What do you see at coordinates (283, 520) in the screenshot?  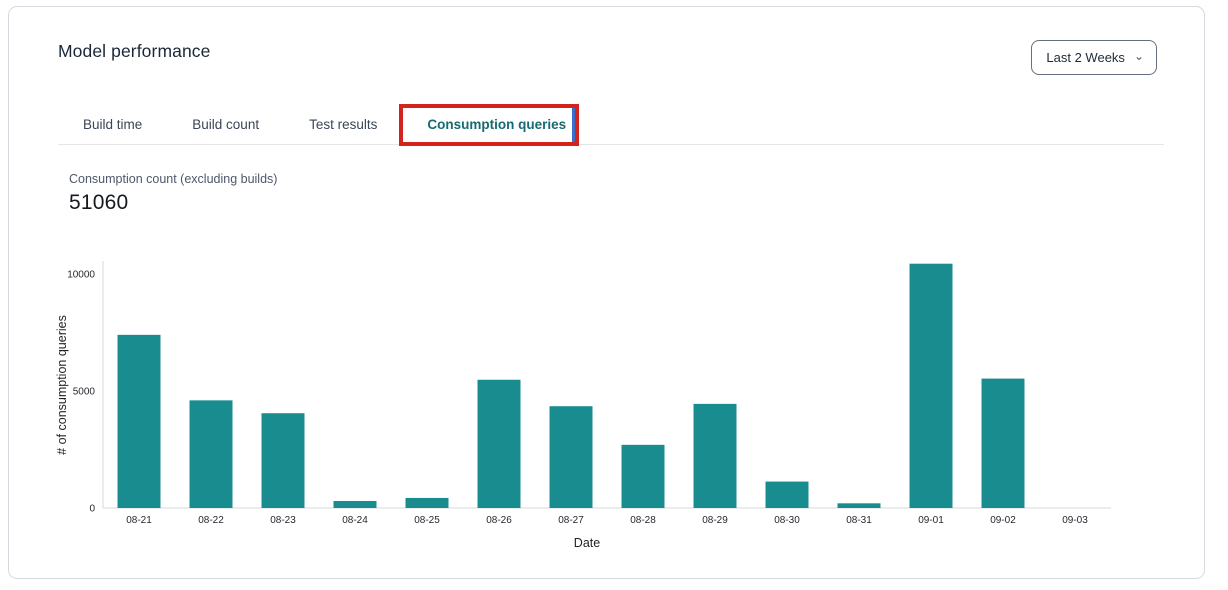 I see `x-tick-label: 08-23` at bounding box center [283, 520].